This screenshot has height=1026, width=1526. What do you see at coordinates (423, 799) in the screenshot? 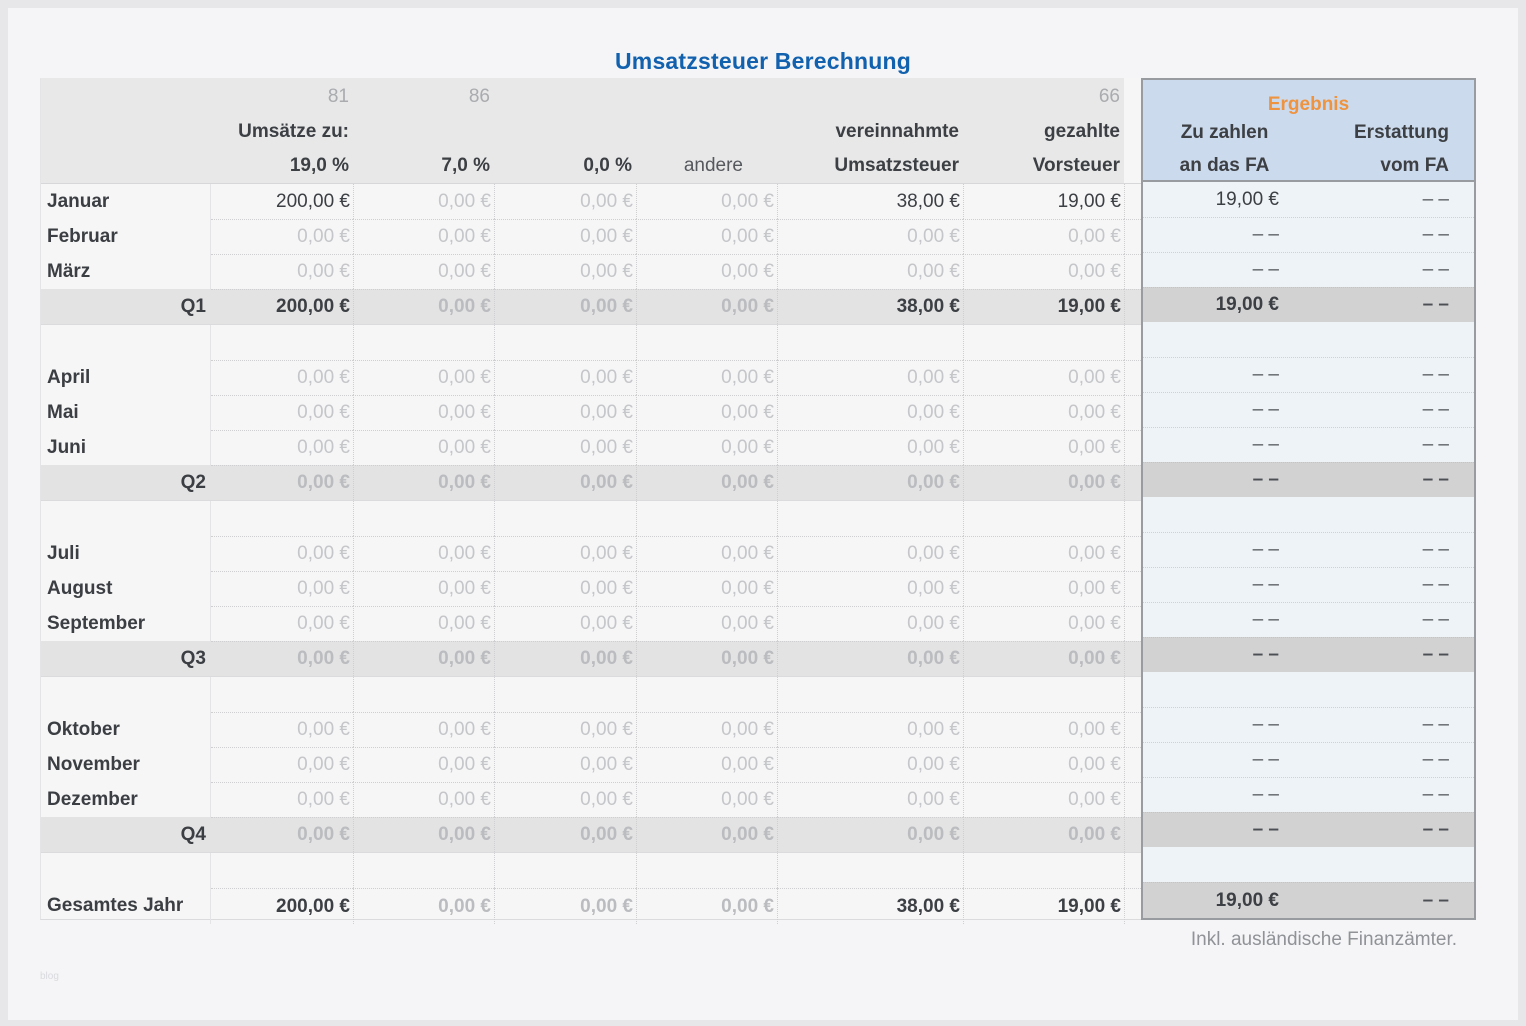
I see `cell-dezember-umsatz7: 0,00 €` at bounding box center [423, 799].